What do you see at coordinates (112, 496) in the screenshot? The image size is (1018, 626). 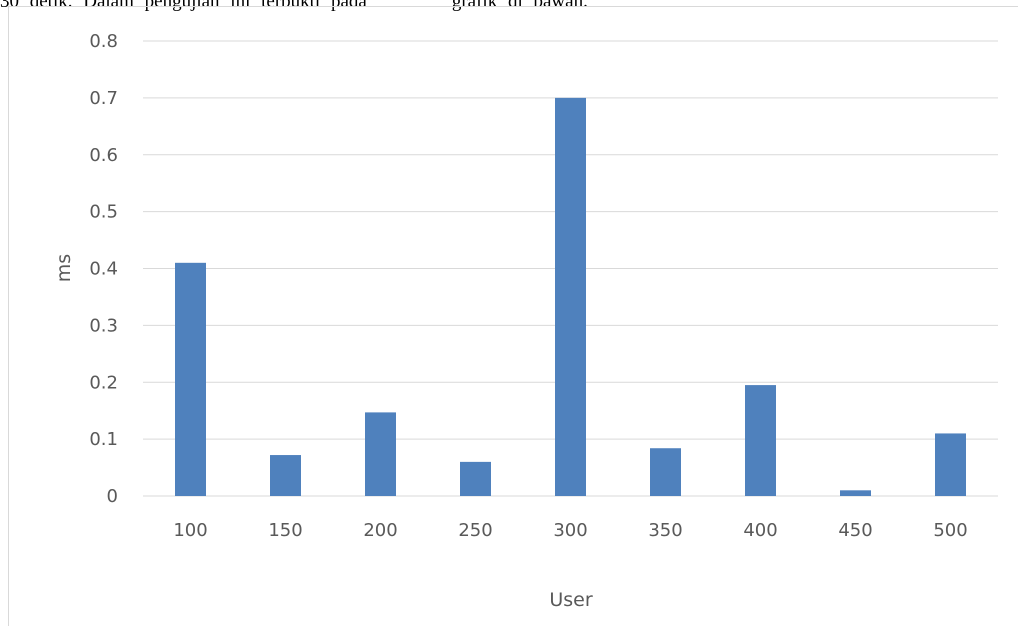 I see `y-tick-label: 0` at bounding box center [112, 496].